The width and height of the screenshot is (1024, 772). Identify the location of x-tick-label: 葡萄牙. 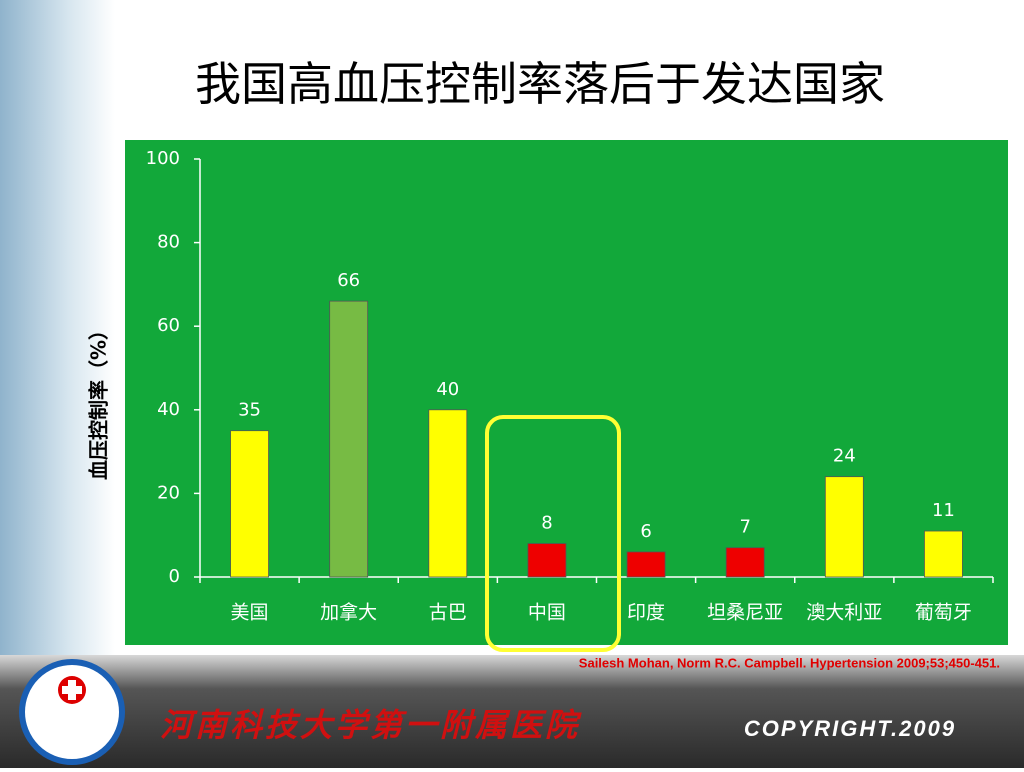
(943, 613).